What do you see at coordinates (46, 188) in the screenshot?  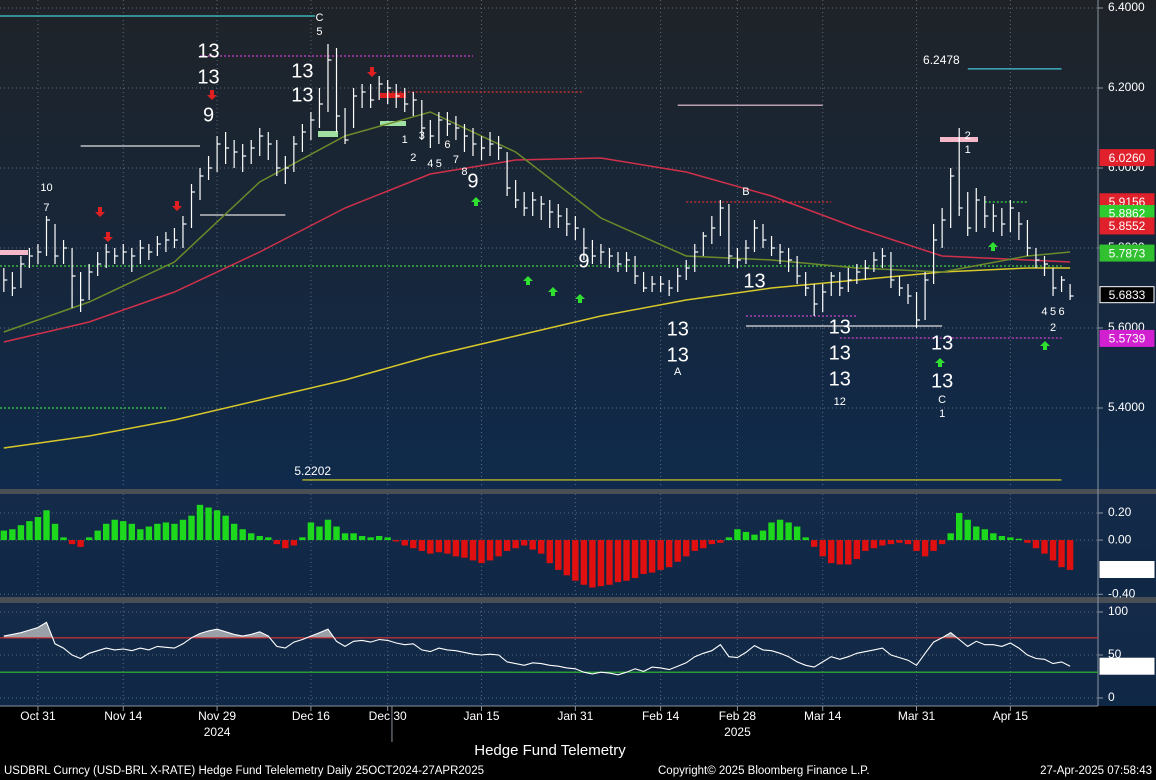 I see `td-label: 10` at bounding box center [46, 188].